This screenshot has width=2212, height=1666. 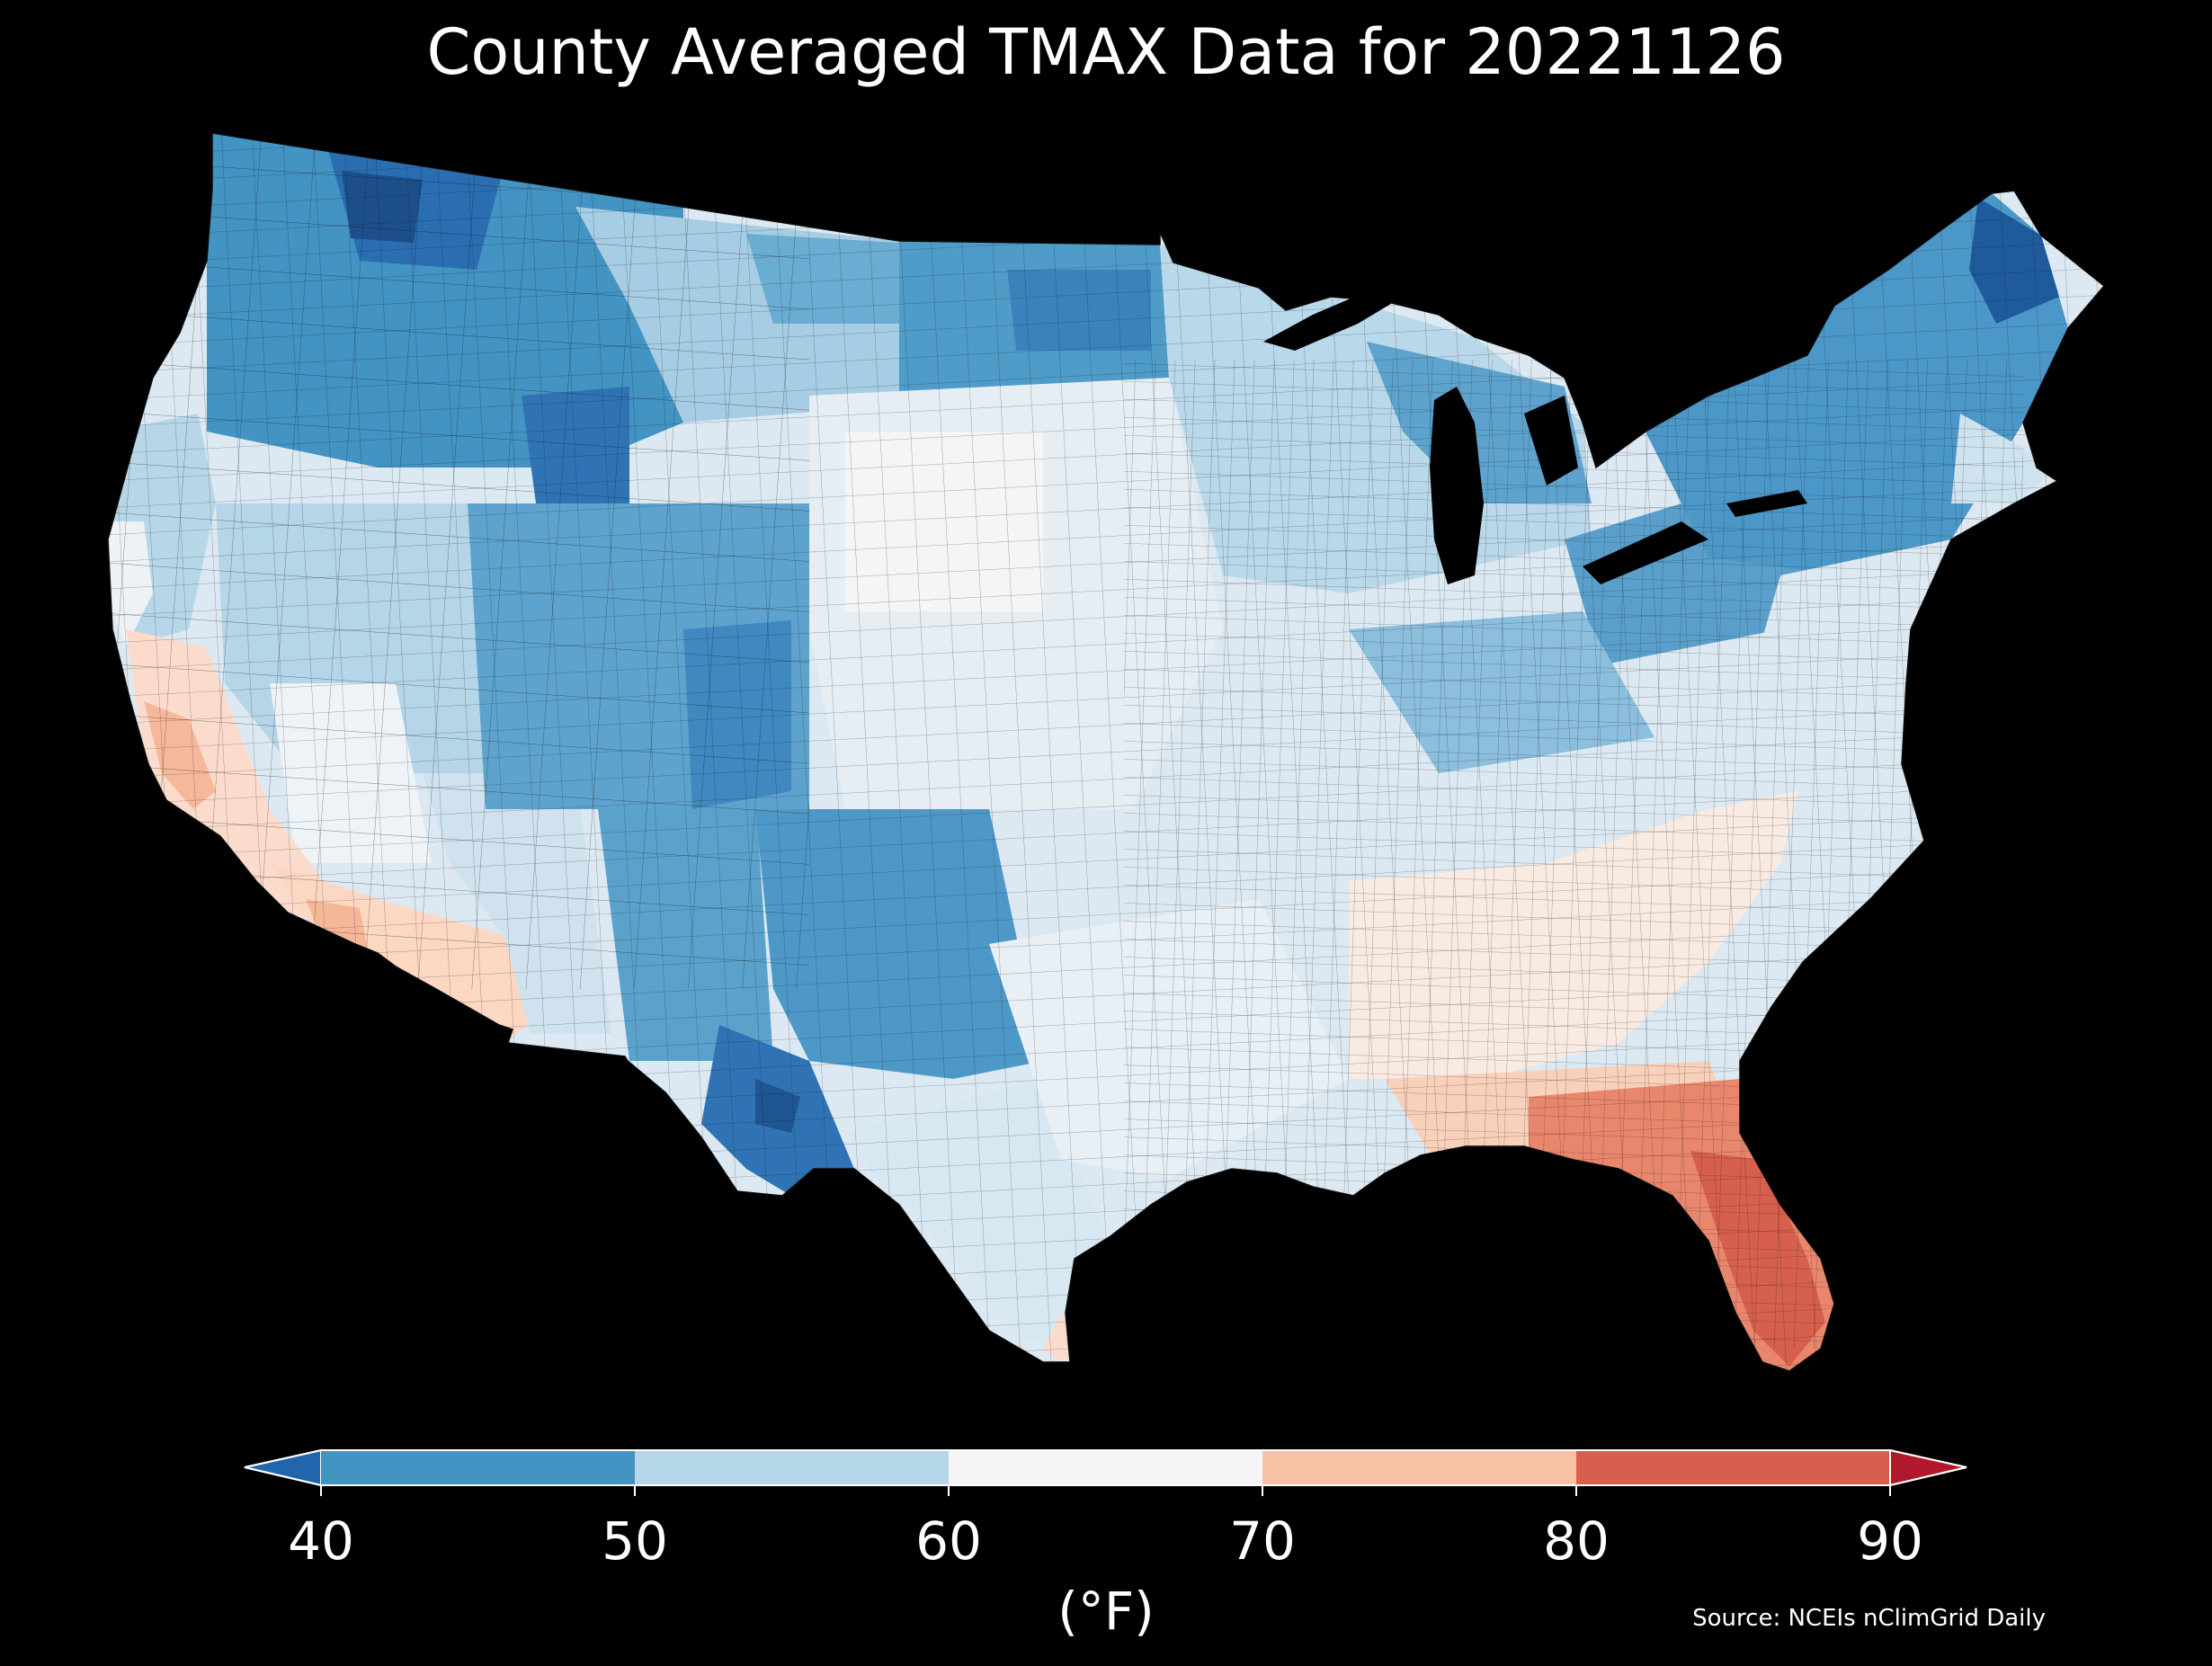 I want to click on colorbar-bins, so click(x=1105, y=1468).